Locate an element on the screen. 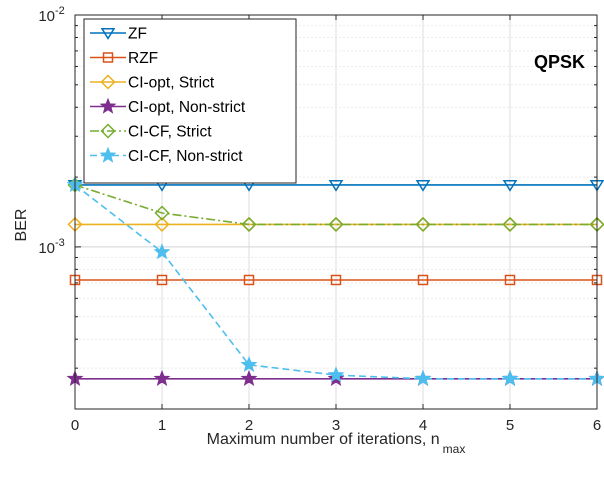 The width and height of the screenshot is (604, 478). x-tick-label: 3 is located at coordinates (336, 425).